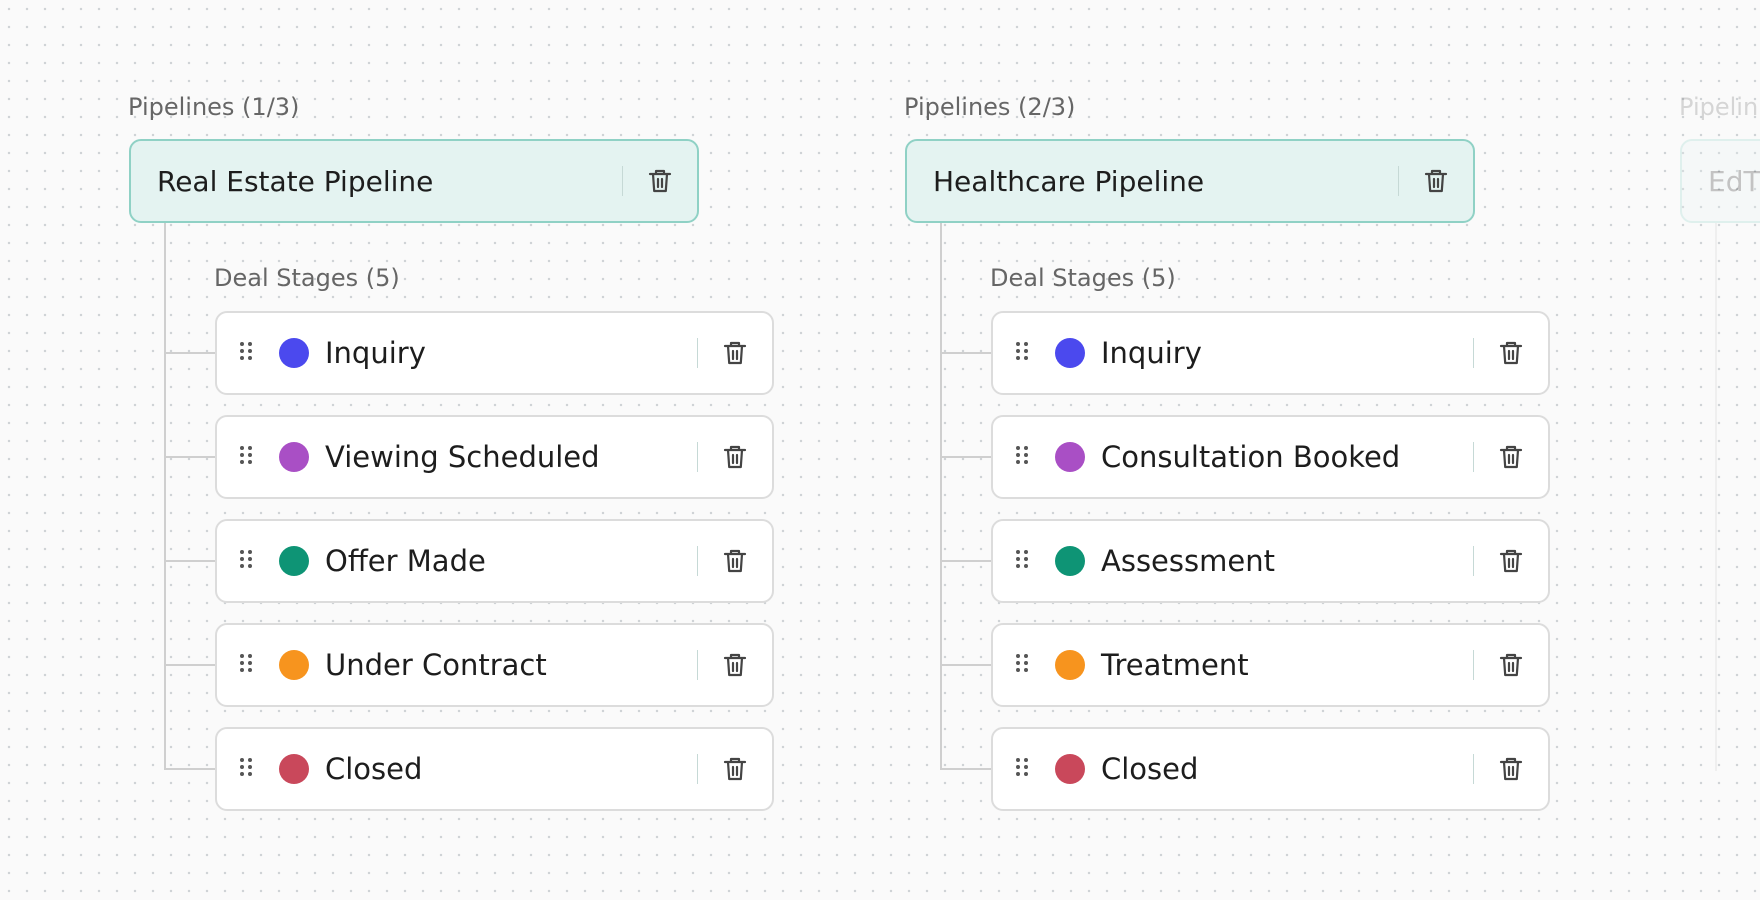 The image size is (1760, 900). I want to click on stage-row: Assessment, so click(1270, 561).